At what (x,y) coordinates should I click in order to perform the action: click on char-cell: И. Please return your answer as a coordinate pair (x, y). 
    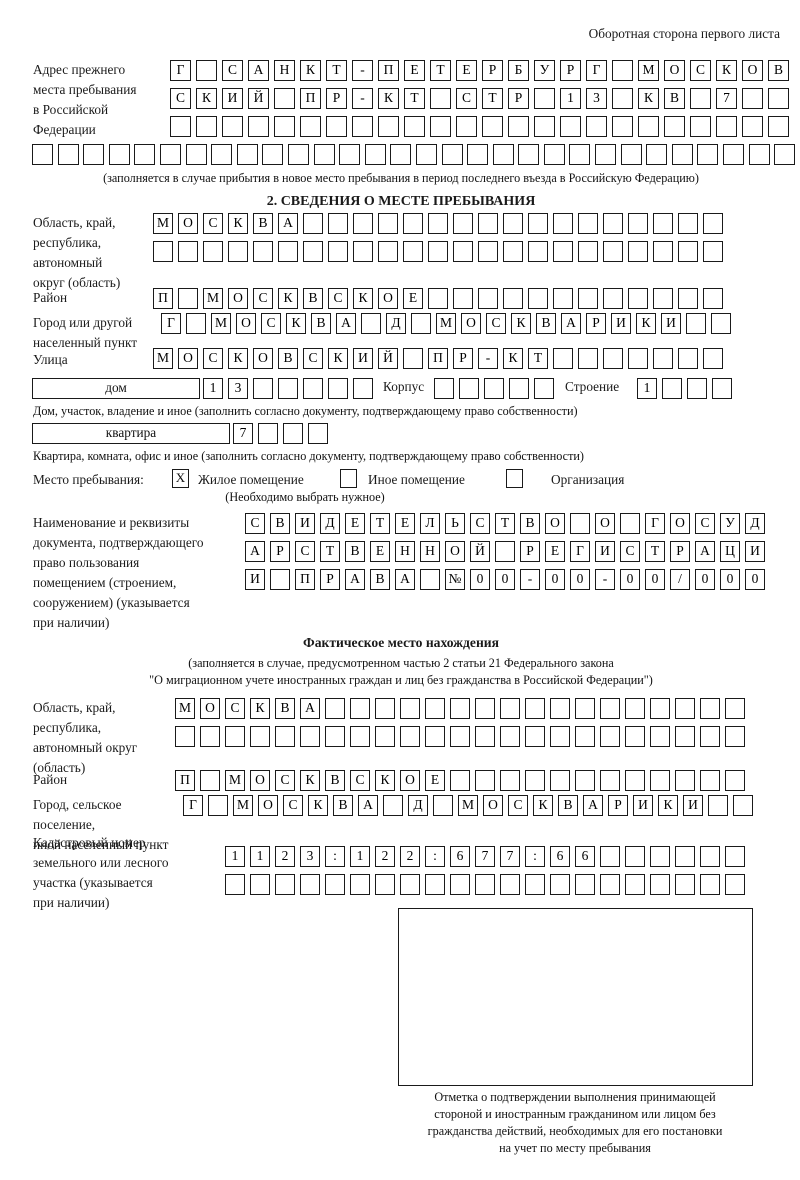
    Looking at the image, I should click on (621, 323).